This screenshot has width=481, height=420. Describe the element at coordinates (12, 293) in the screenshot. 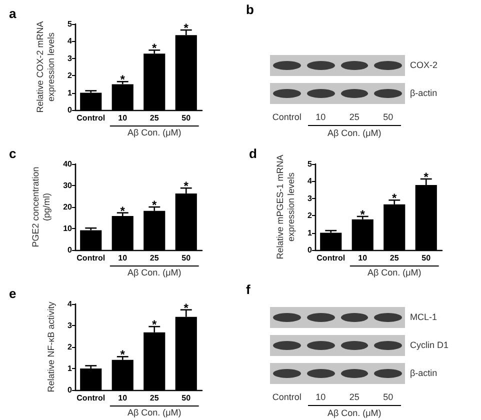

I see `chart-title: e` at that location.